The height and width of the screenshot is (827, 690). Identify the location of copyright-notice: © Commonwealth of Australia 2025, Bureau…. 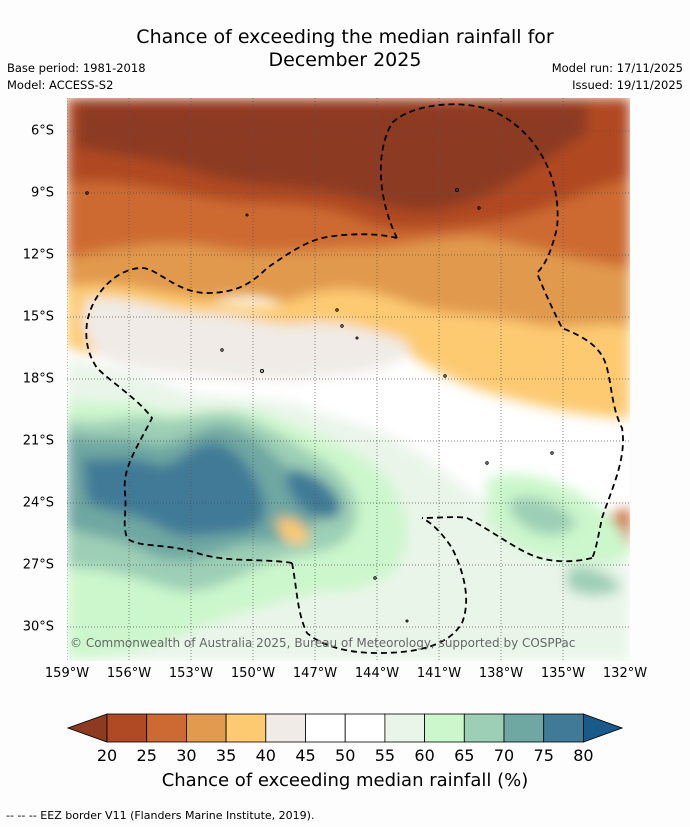
(322, 643).